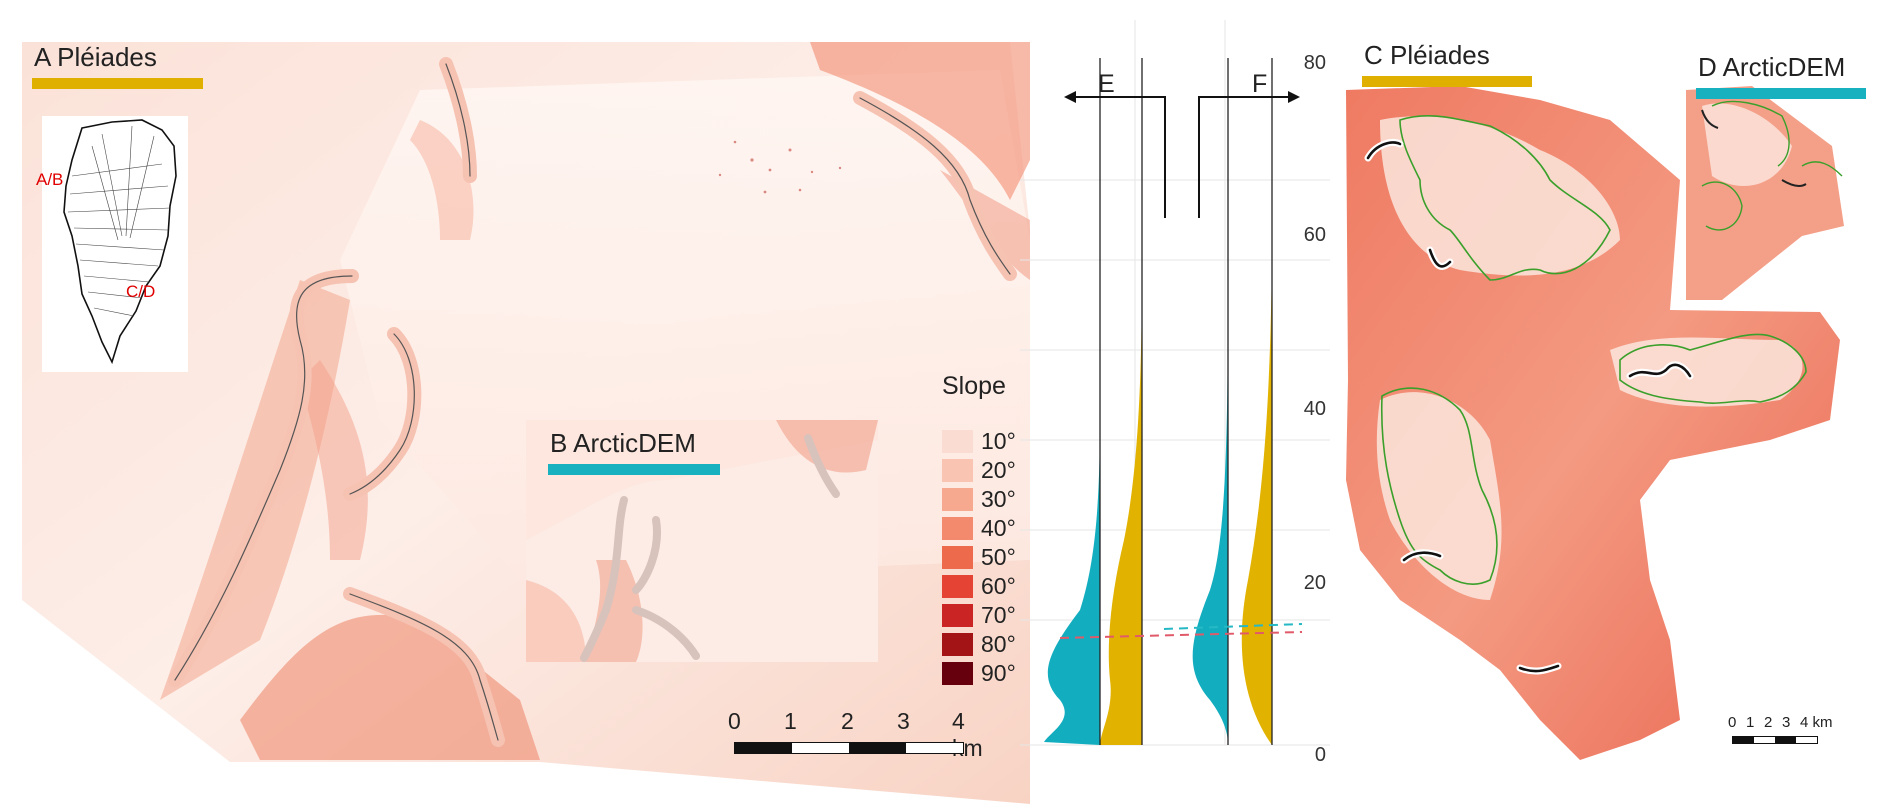  I want to click on legend-title: Slope, so click(974, 386).